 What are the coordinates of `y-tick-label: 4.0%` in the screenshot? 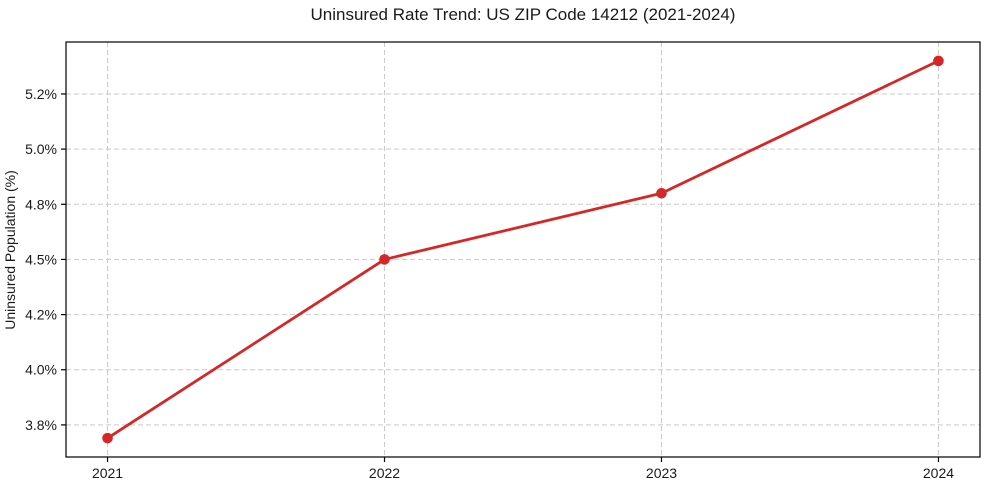 It's located at (41, 370).